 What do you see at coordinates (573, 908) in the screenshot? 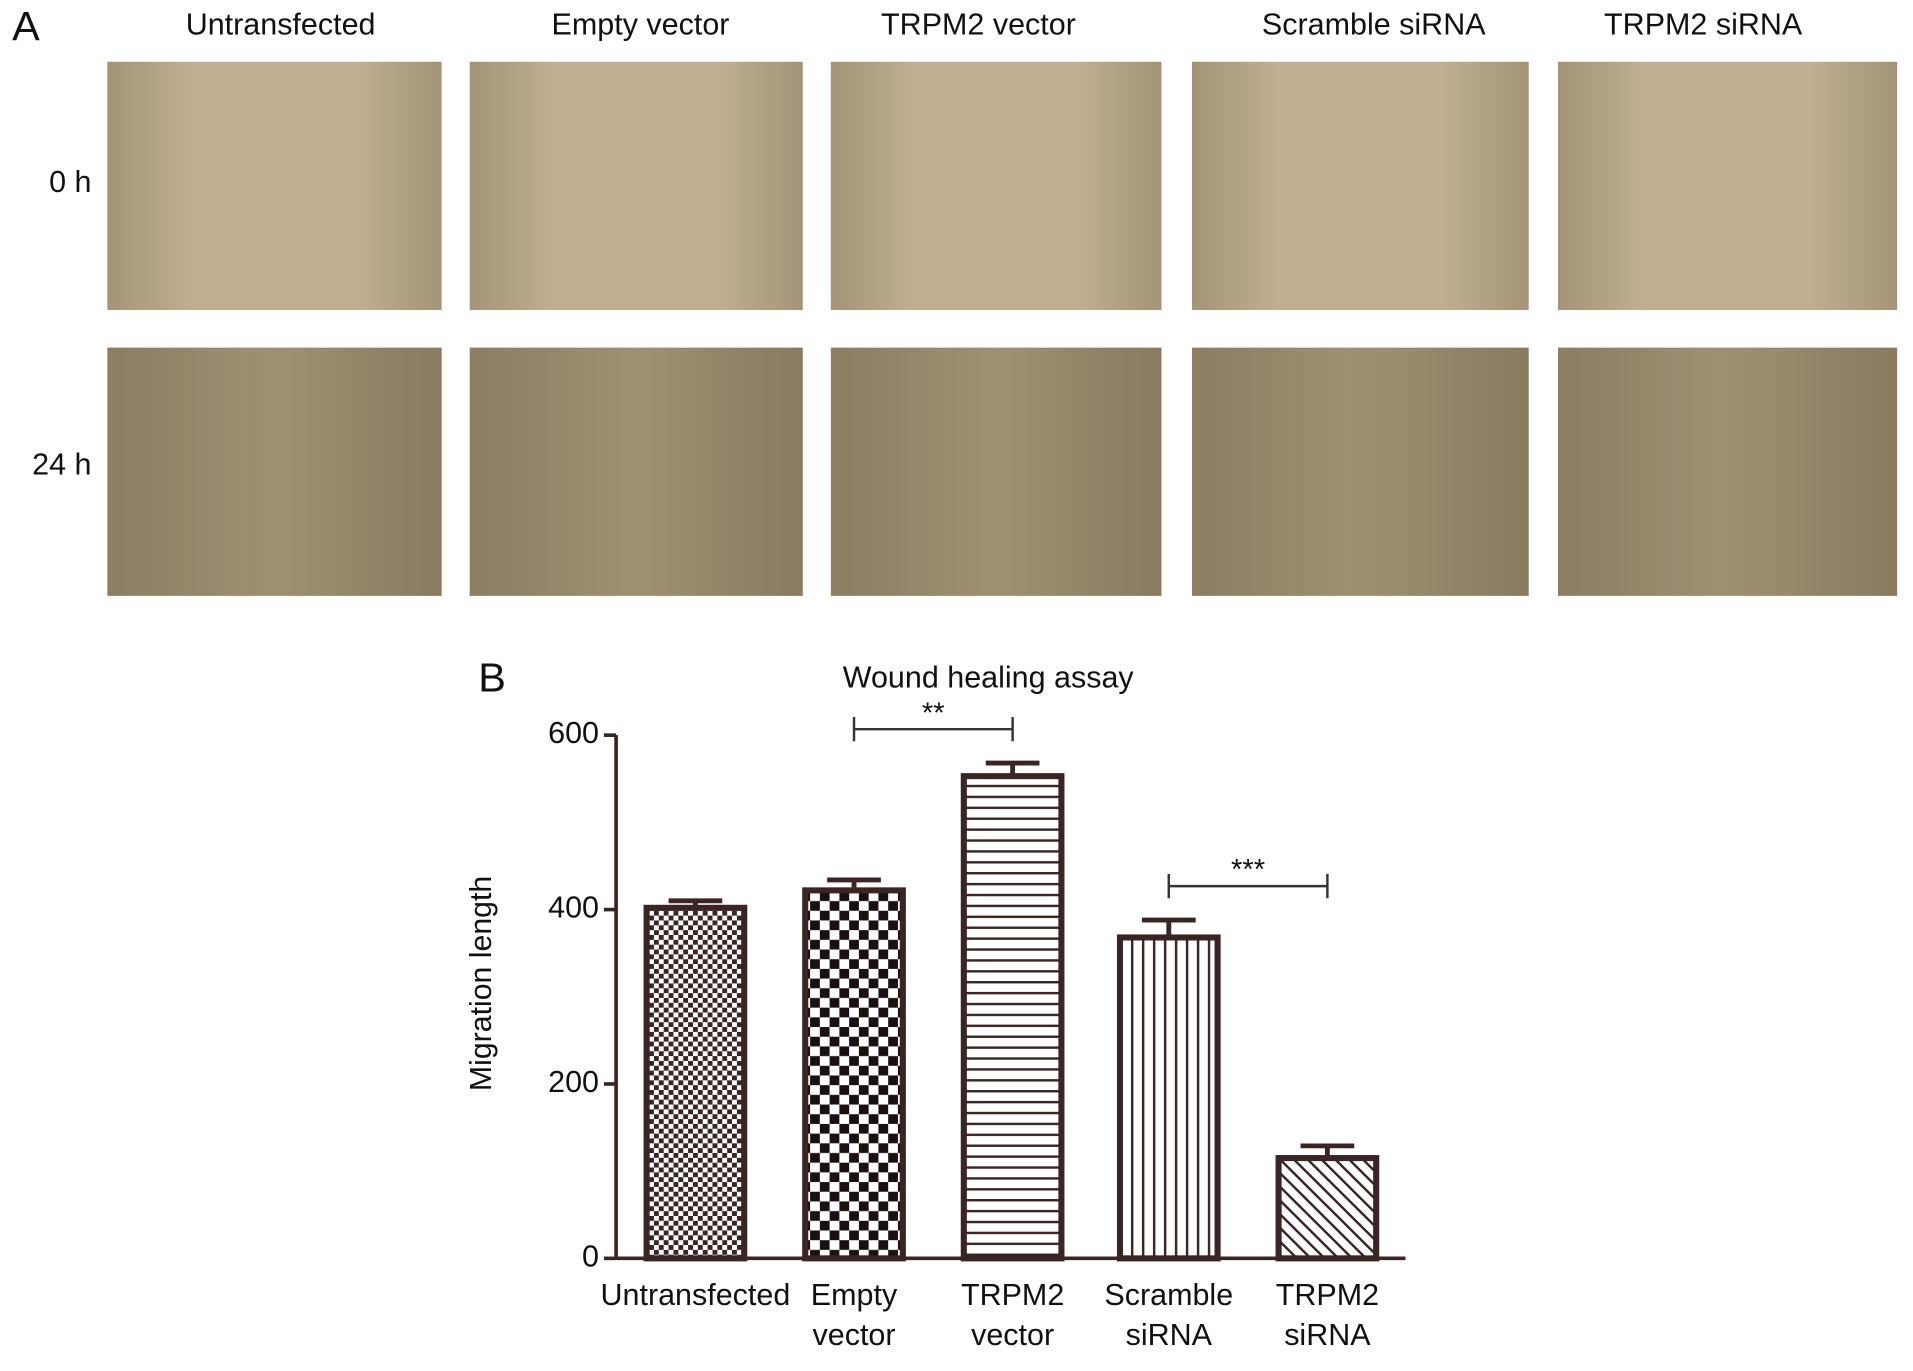
I see `y-tick-label: 400` at bounding box center [573, 908].